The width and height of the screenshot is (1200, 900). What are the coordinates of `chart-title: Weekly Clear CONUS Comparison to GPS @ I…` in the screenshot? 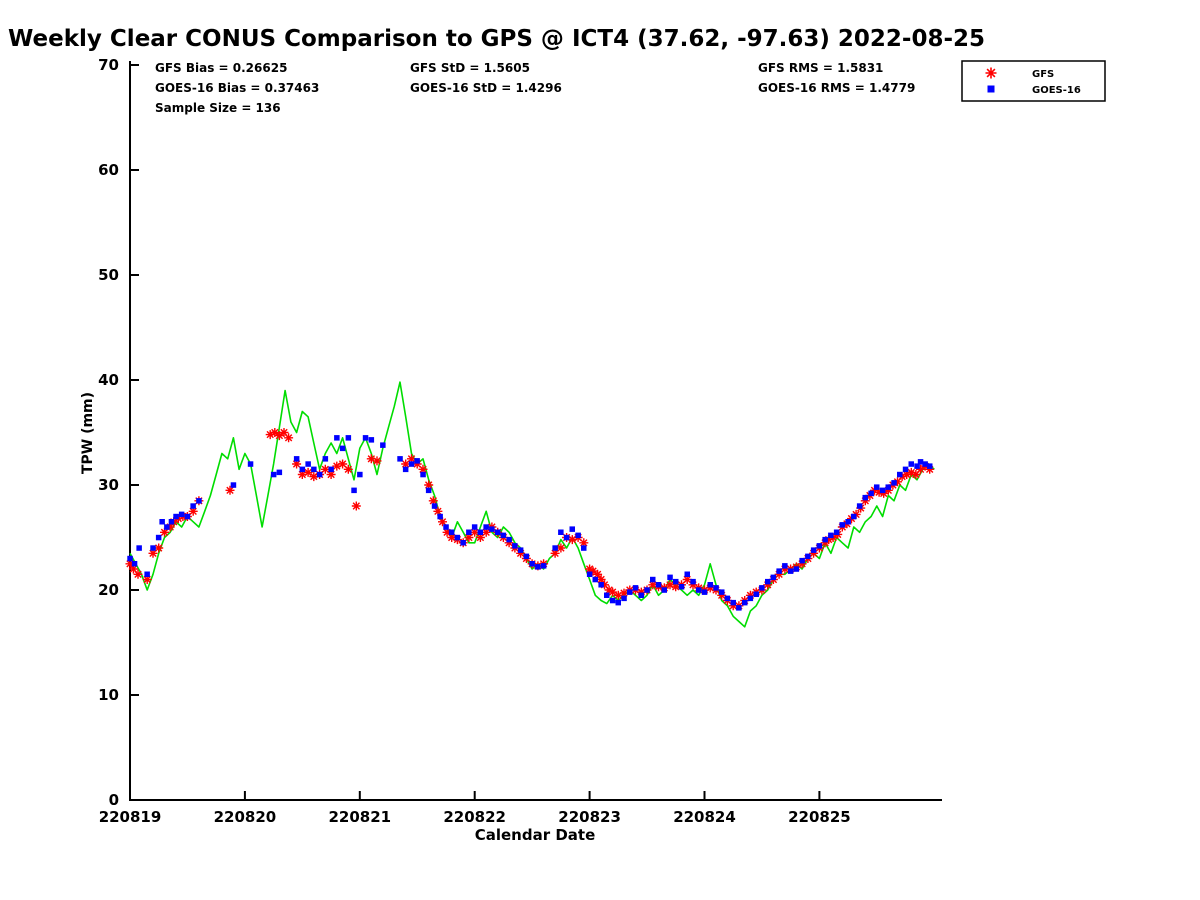 It's located at (496, 39).